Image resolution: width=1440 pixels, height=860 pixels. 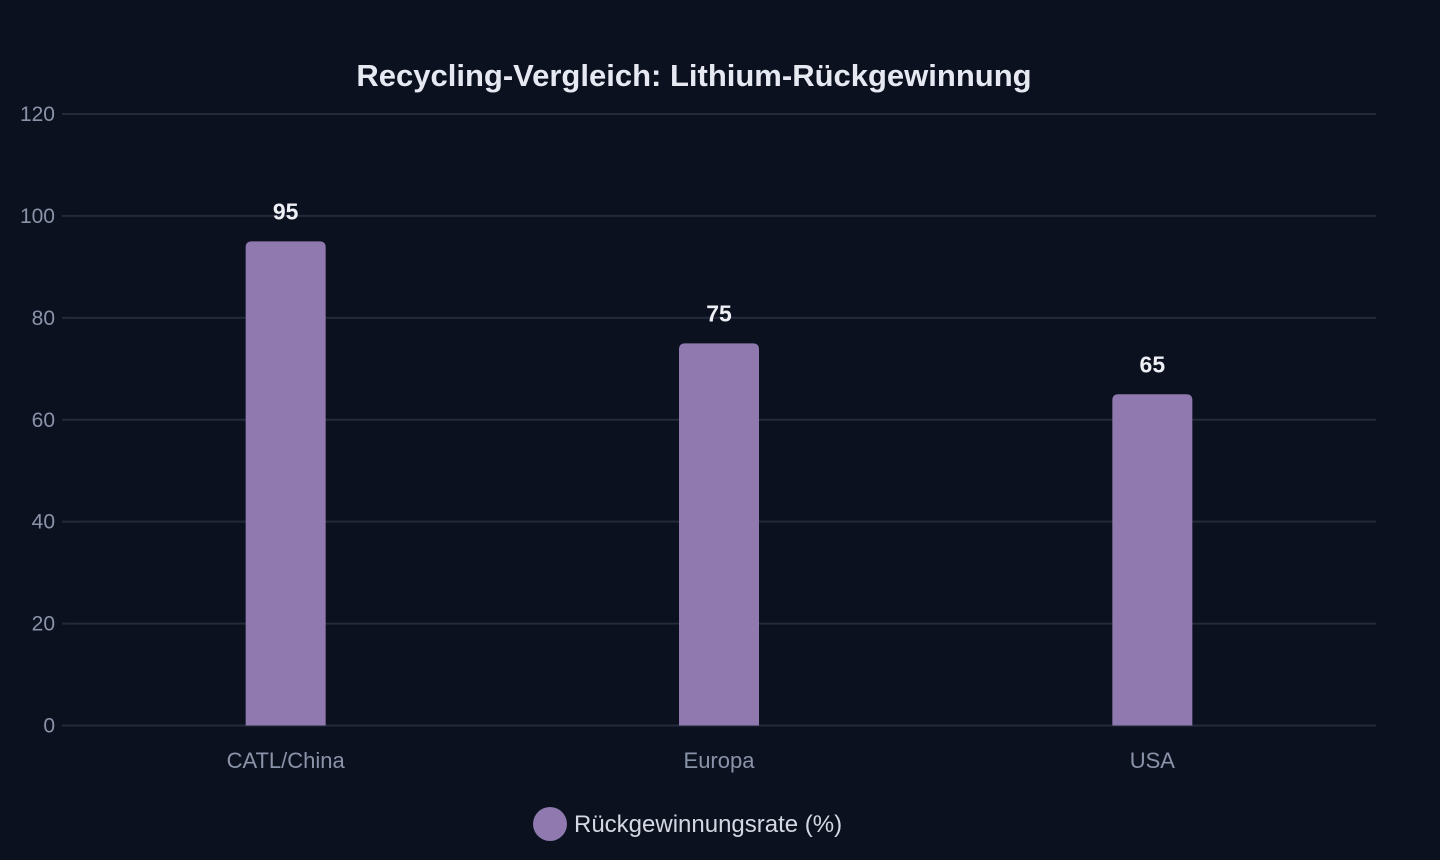 I want to click on y-tick-label: 100, so click(x=37, y=216).